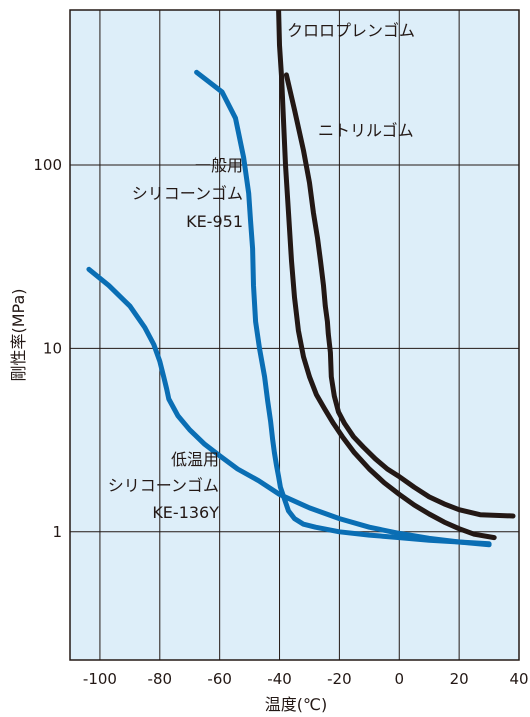 The image size is (530, 717). I want to click on annotation-chloroprene: クロロプレンゴム, so click(351, 30).